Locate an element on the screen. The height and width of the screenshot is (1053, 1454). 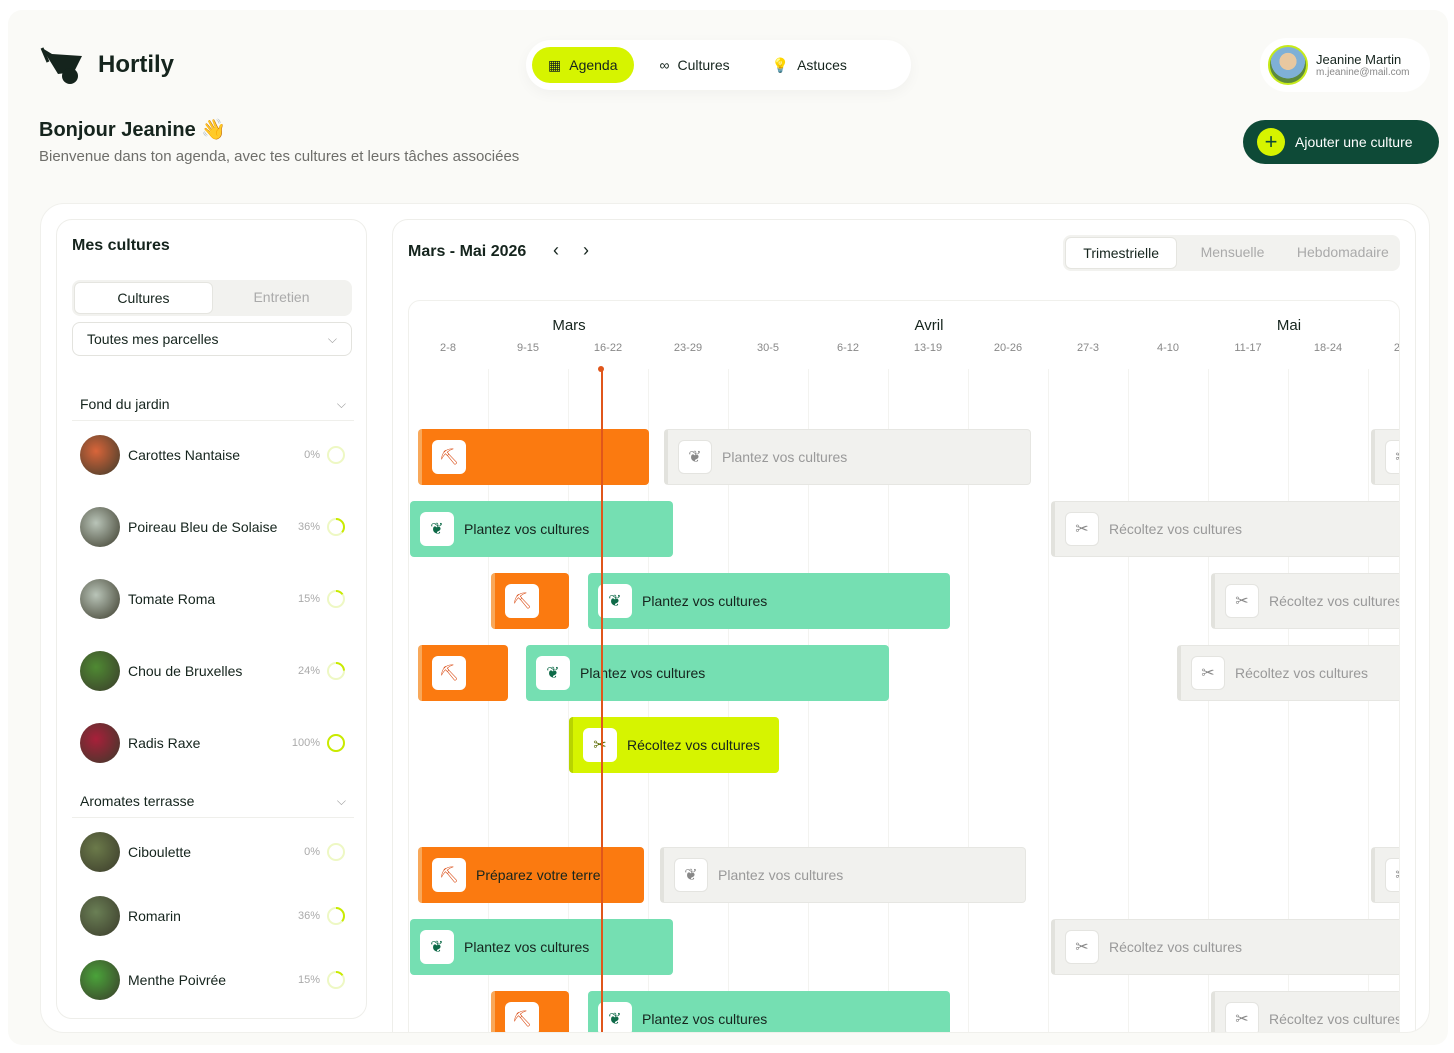
week-label: 18-24 is located at coordinates (1328, 348).